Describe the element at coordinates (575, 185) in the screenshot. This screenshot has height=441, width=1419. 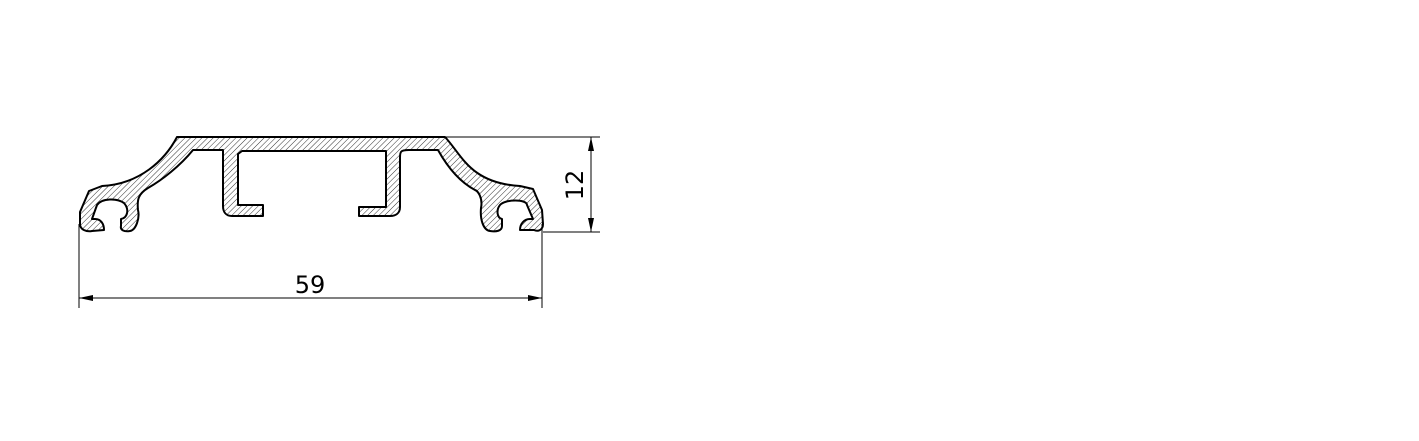
I see `dimension-height-label: 12` at that location.